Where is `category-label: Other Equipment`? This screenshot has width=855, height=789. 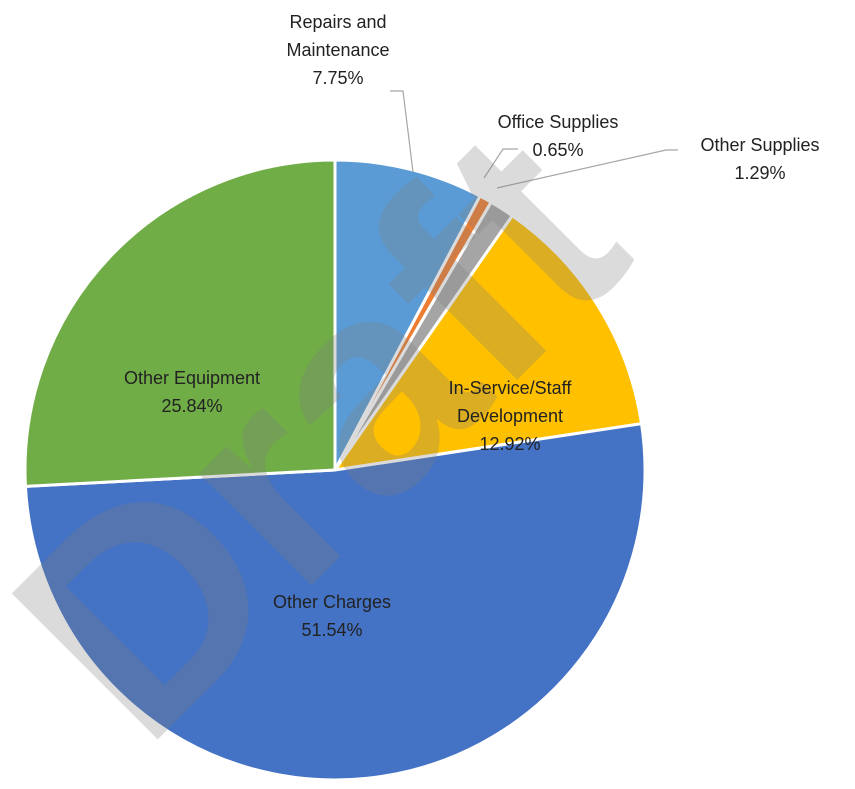
category-label: Other Equipment is located at coordinates (192, 378).